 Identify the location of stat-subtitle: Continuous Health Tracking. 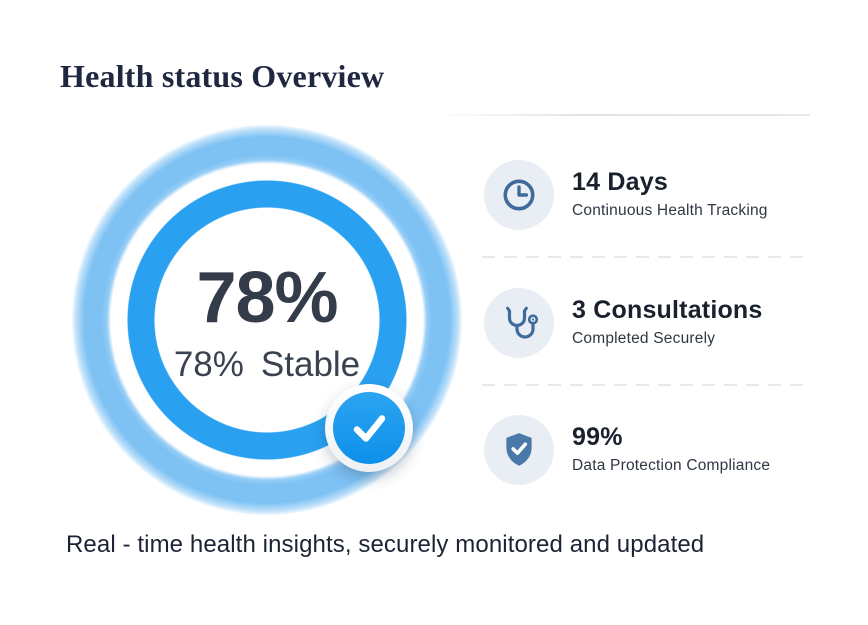
(670, 211).